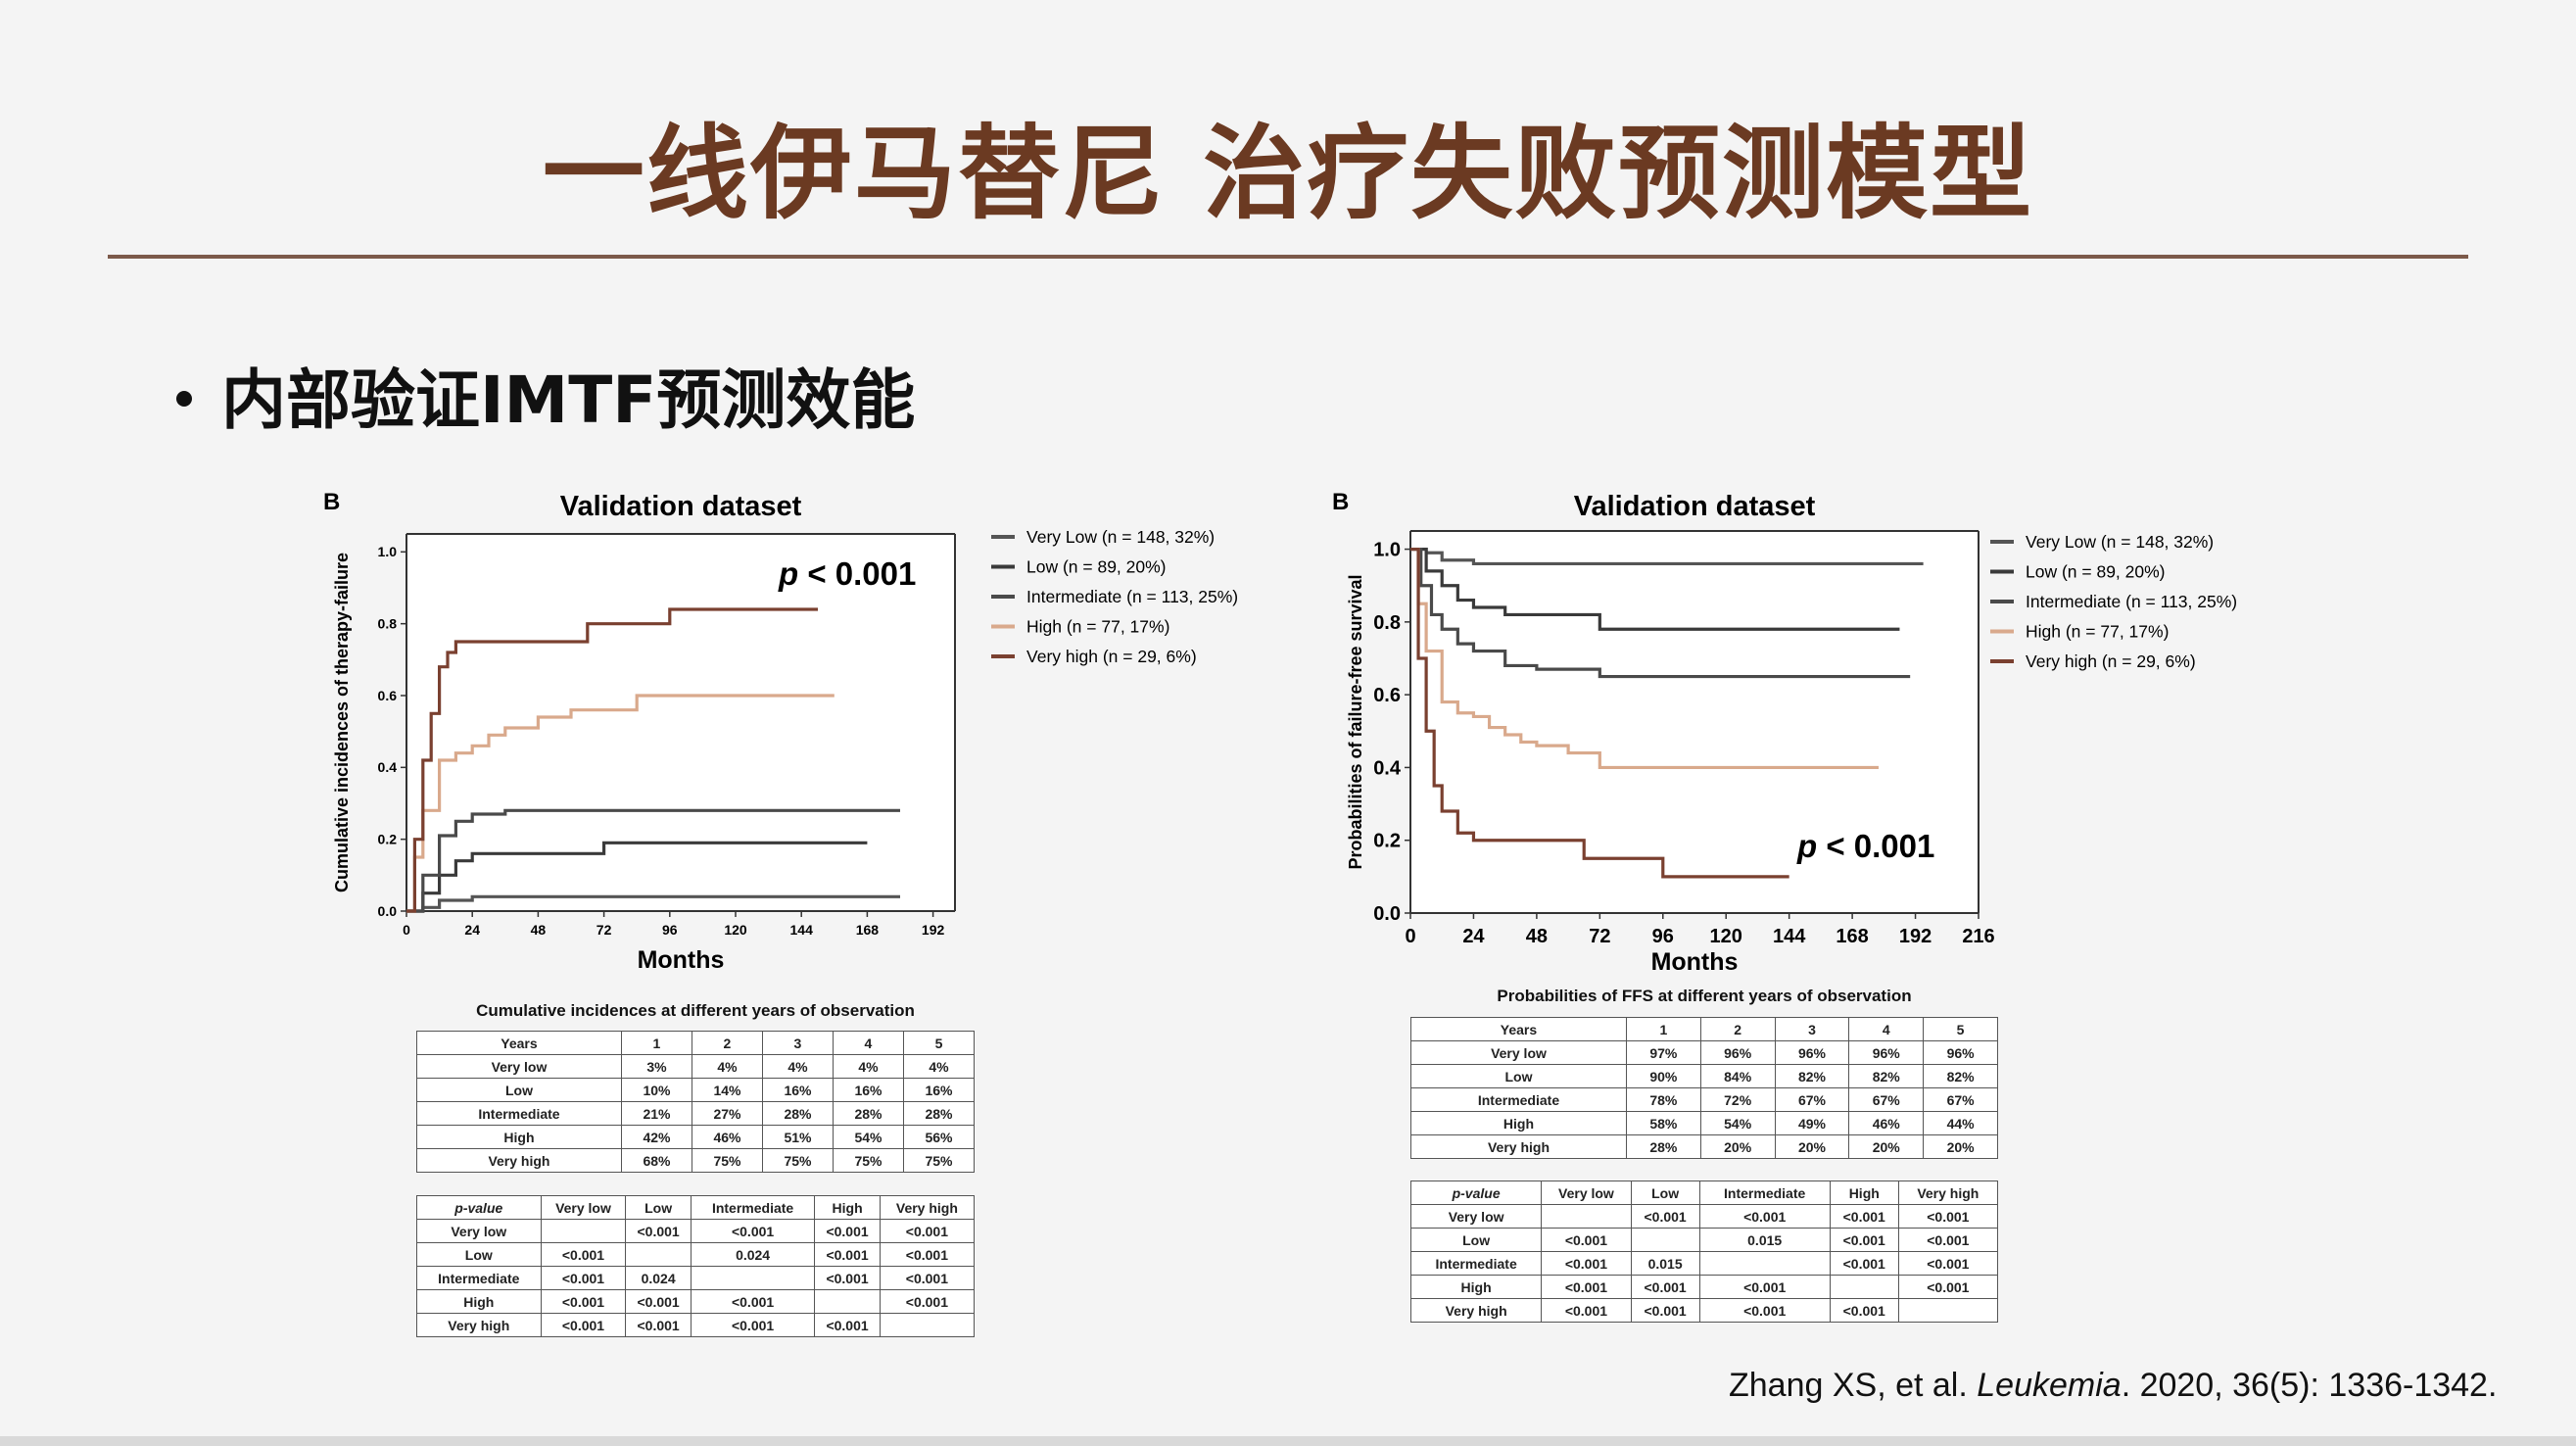  Describe the element at coordinates (1887, 1123) in the screenshot. I see `table-cell: 46%` at that location.